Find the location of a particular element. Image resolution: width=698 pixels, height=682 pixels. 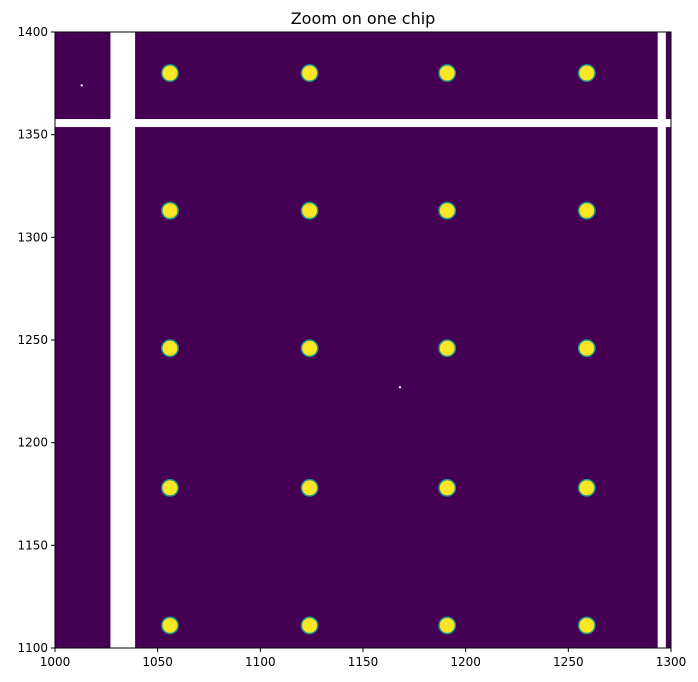

x-tick-label: 1050 is located at coordinates (157, 662).